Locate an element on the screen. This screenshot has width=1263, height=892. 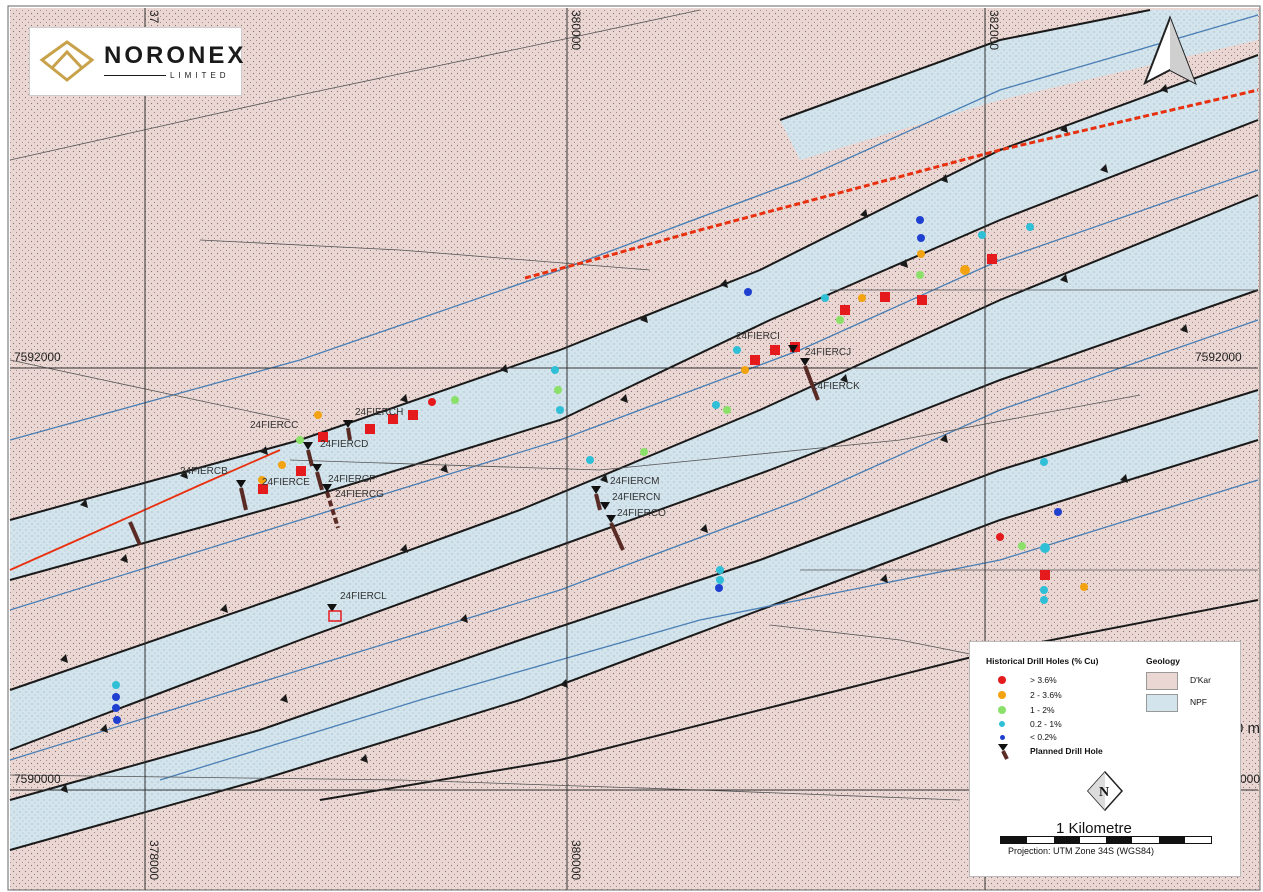
hole-label: 24FIERCC is located at coordinates (274, 425).